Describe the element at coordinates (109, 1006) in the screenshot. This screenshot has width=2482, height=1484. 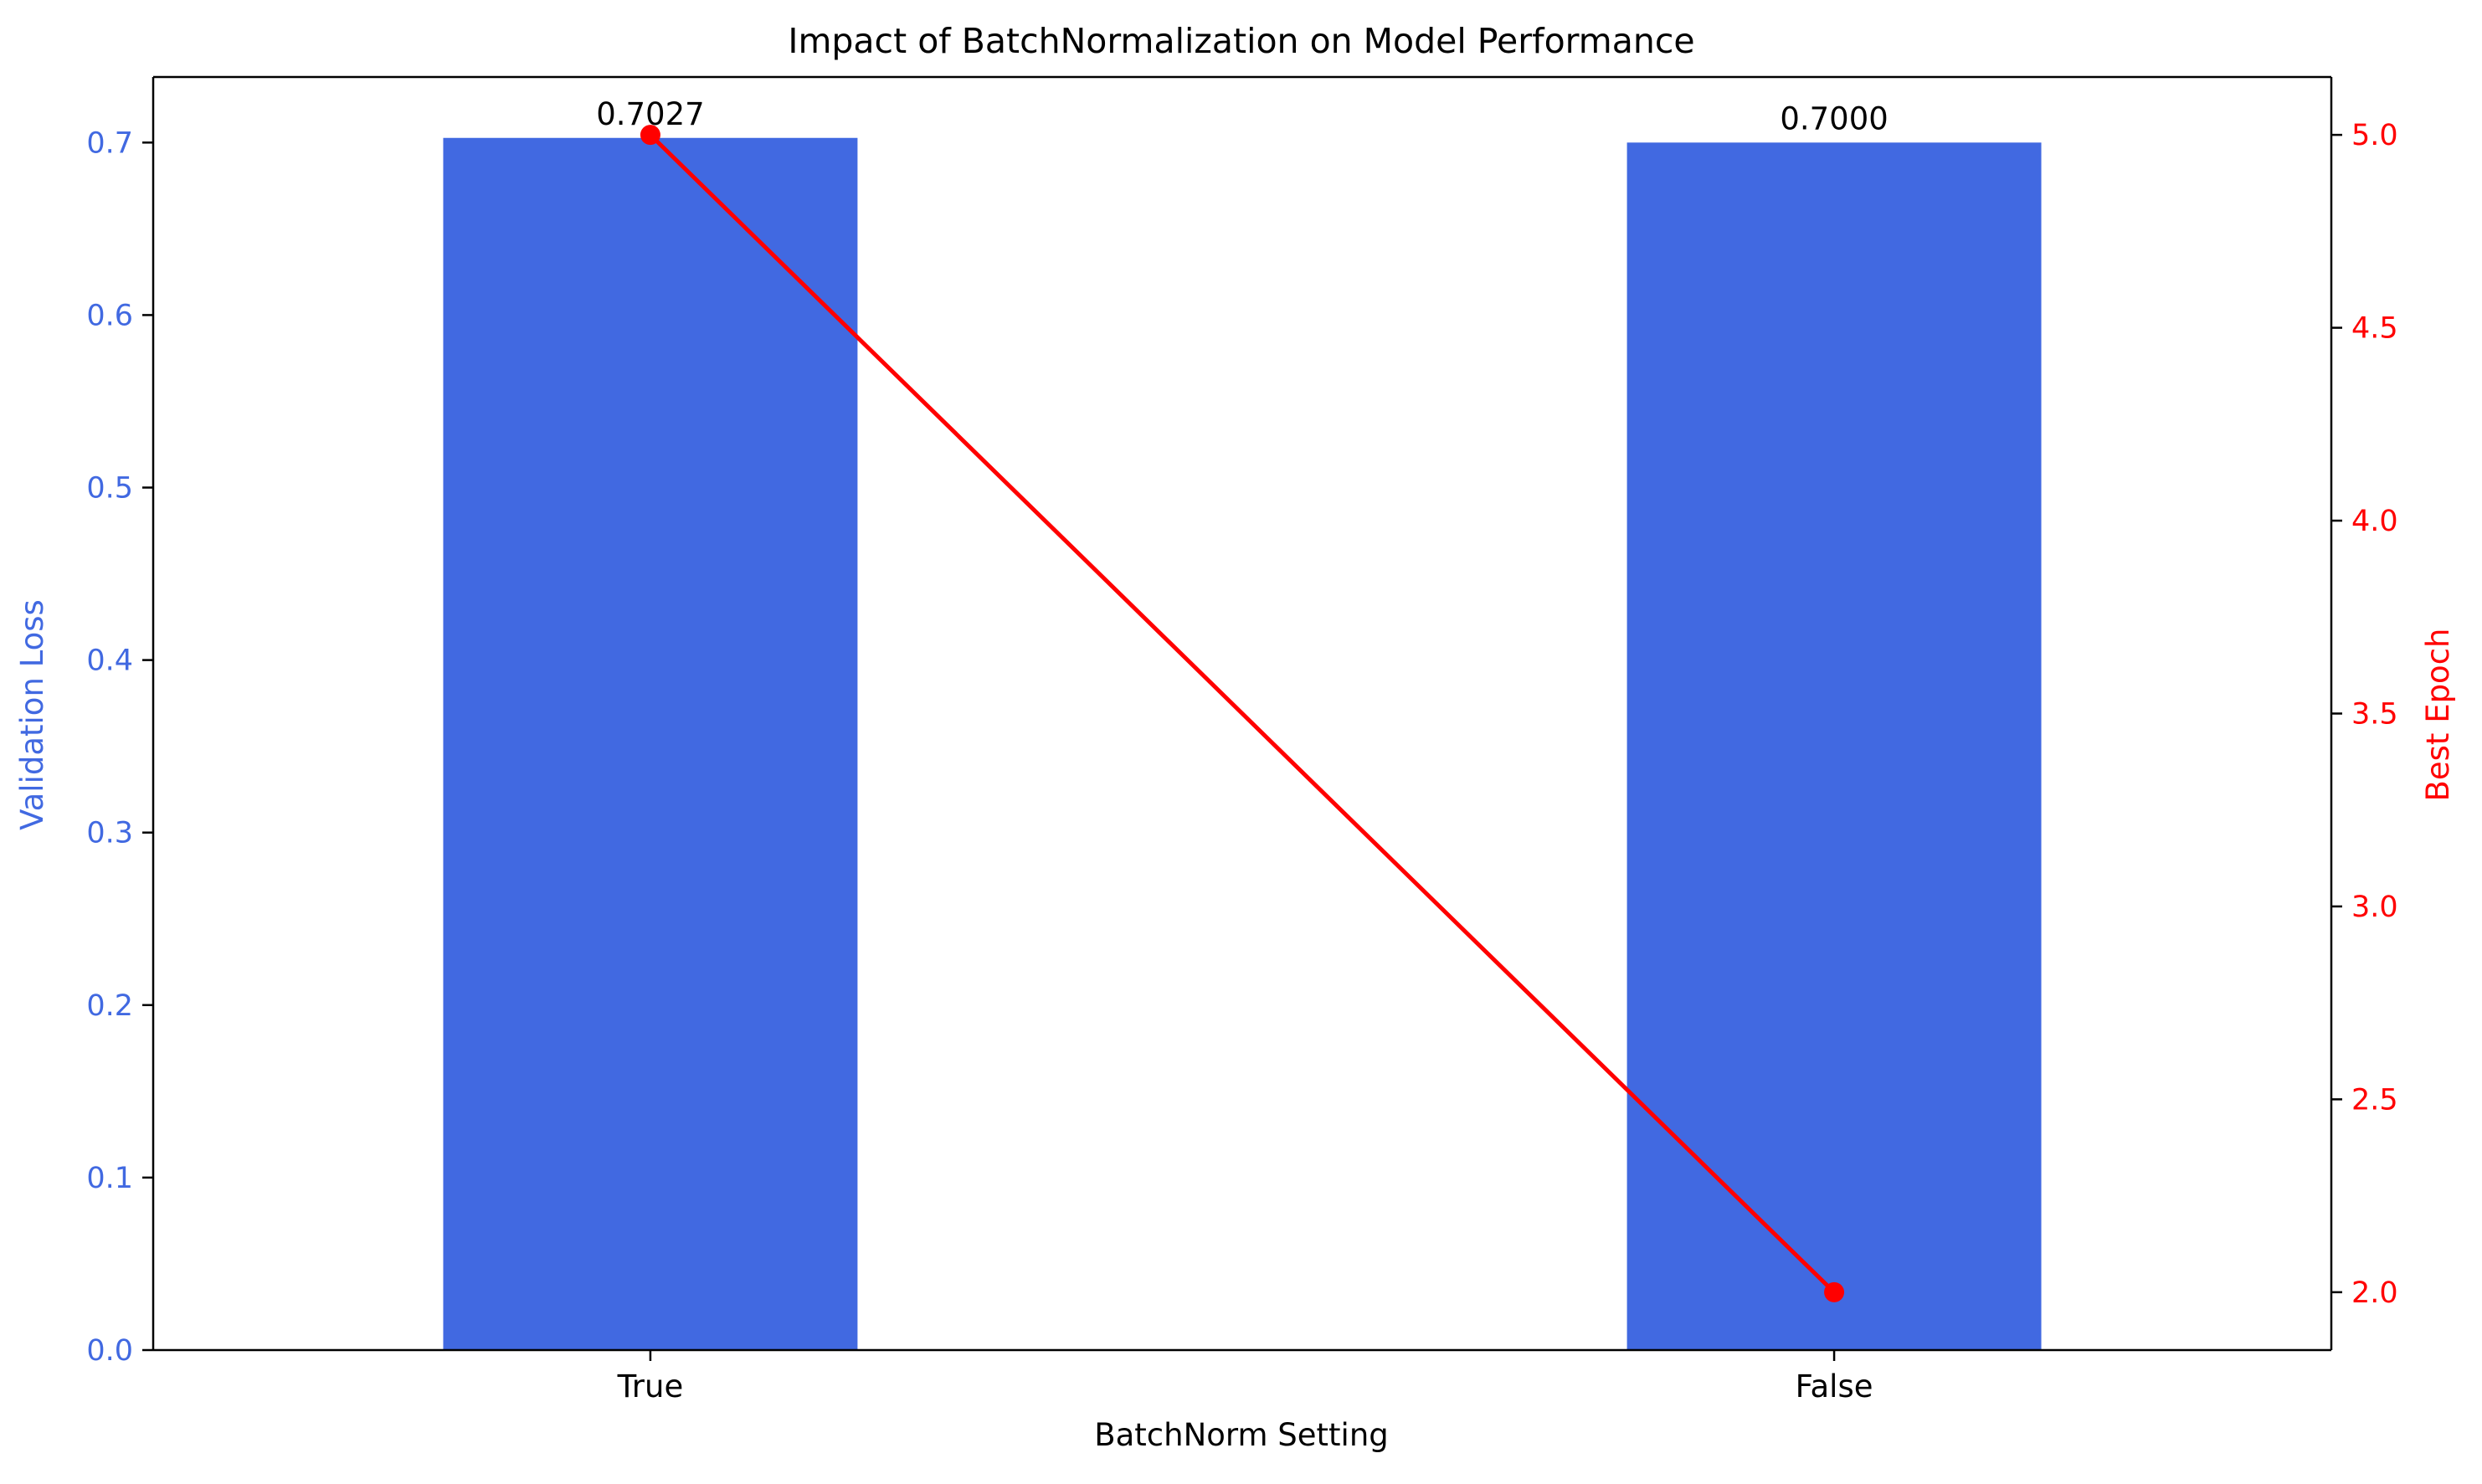
I see `y-left-tick-label: 0.2` at that location.